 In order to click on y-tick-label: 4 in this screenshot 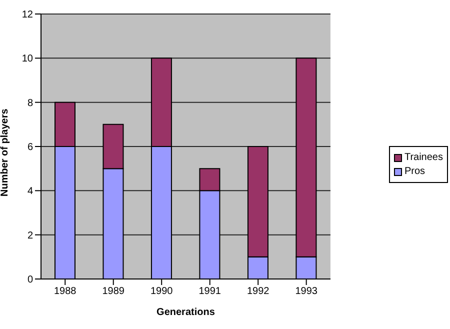, I will do `click(30, 192)`.